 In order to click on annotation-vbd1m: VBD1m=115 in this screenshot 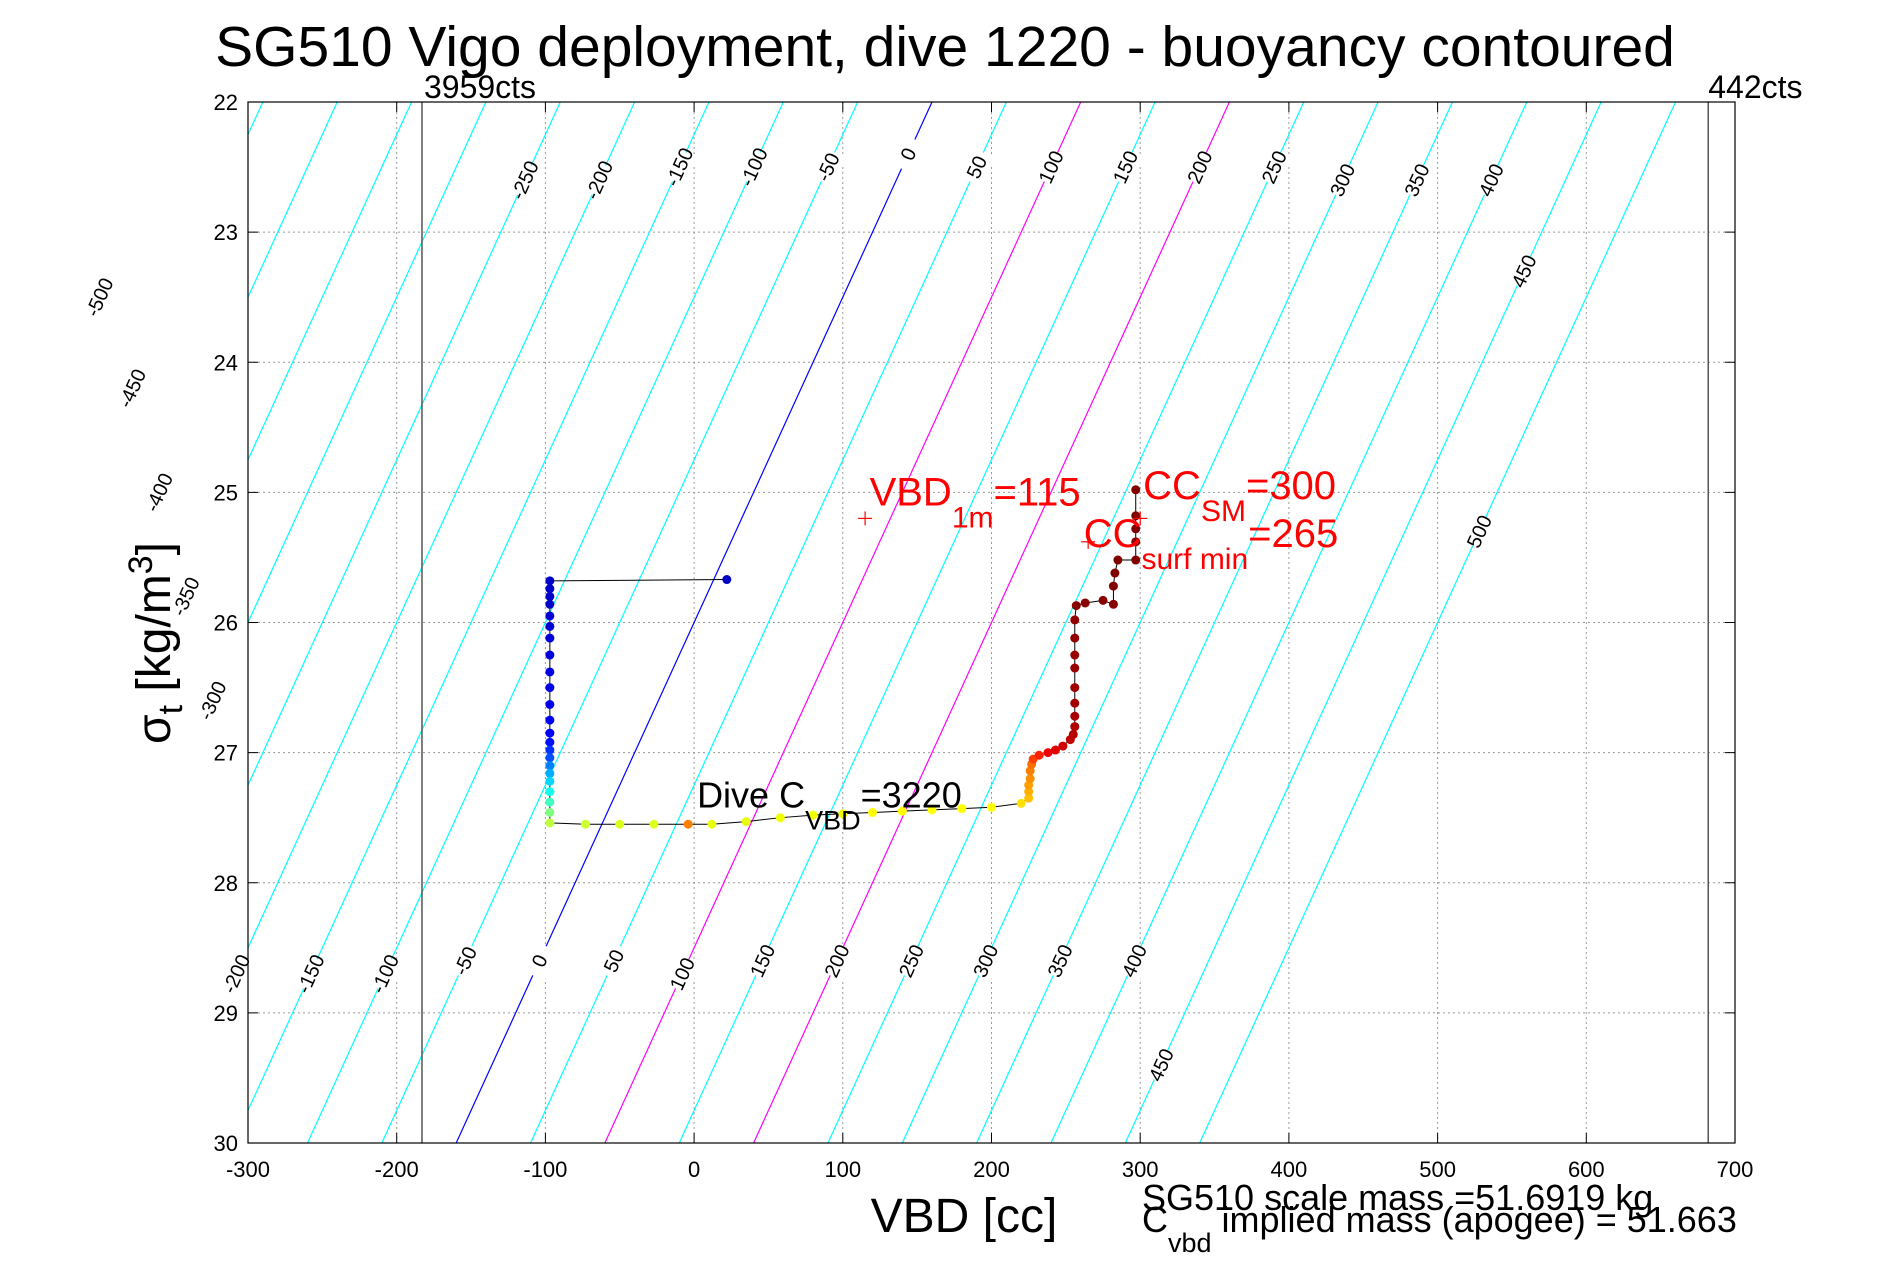, I will do `click(975, 502)`.